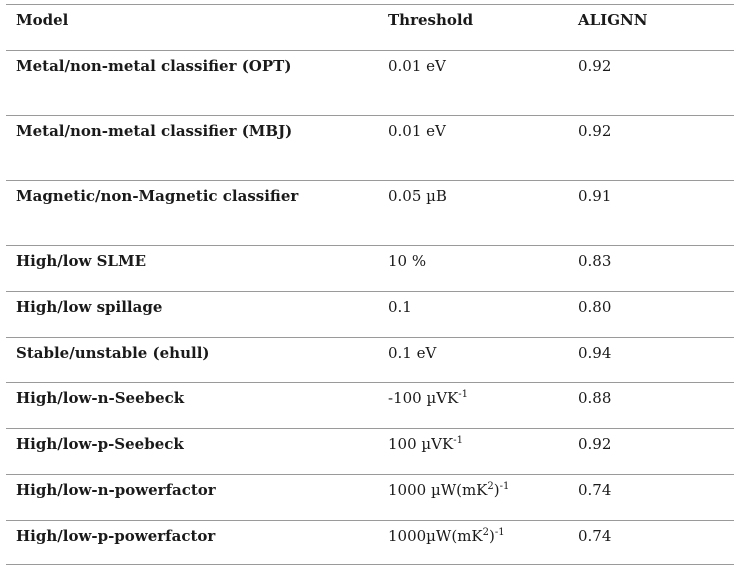 The width and height of the screenshot is (740, 570). Describe the element at coordinates (154, 66) in the screenshot. I see `model-cell: Metal/non-metal classifier (OPT)` at that location.